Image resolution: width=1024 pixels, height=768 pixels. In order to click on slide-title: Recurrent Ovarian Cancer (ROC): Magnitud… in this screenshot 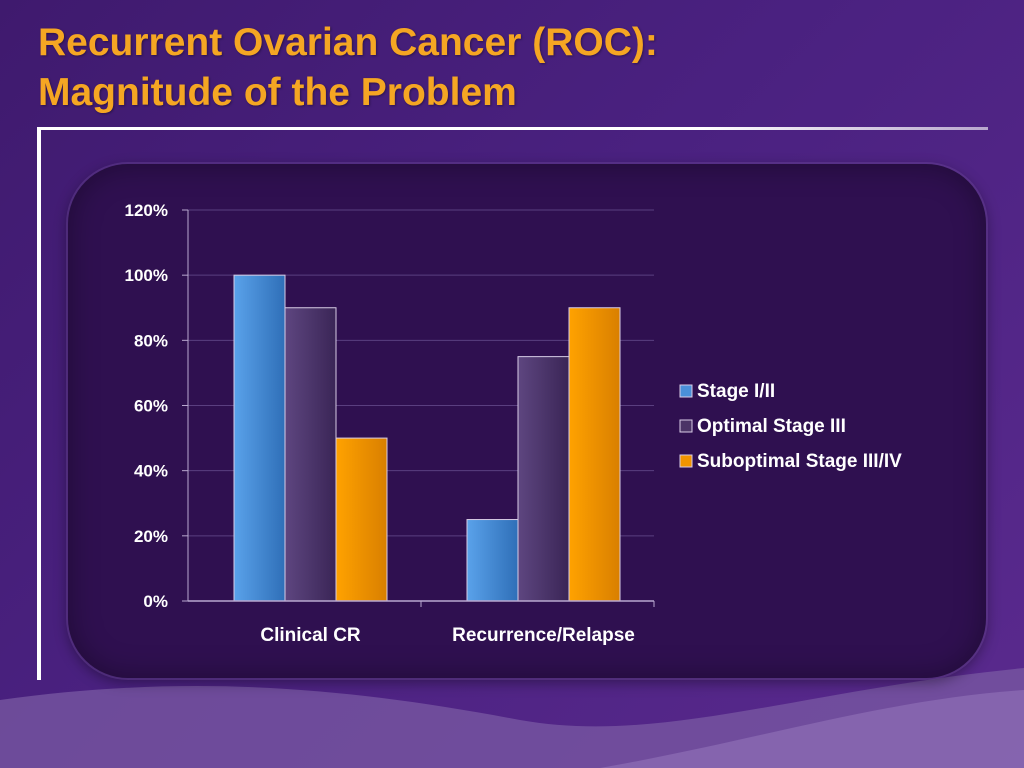, I will do `click(348, 68)`.